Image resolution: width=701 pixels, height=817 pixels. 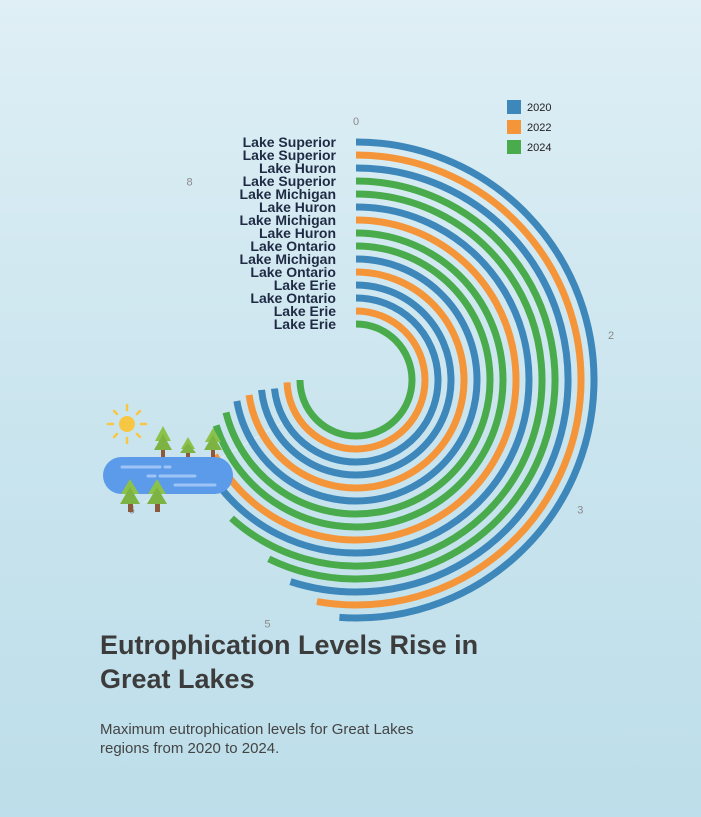 I want to click on legend-label-2022: 2022, so click(x=539, y=128).